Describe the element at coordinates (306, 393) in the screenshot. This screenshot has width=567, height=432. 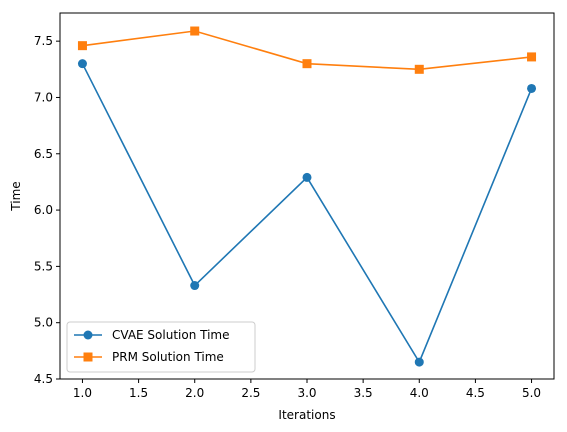
I see `x-tick-label: 3.0` at that location.